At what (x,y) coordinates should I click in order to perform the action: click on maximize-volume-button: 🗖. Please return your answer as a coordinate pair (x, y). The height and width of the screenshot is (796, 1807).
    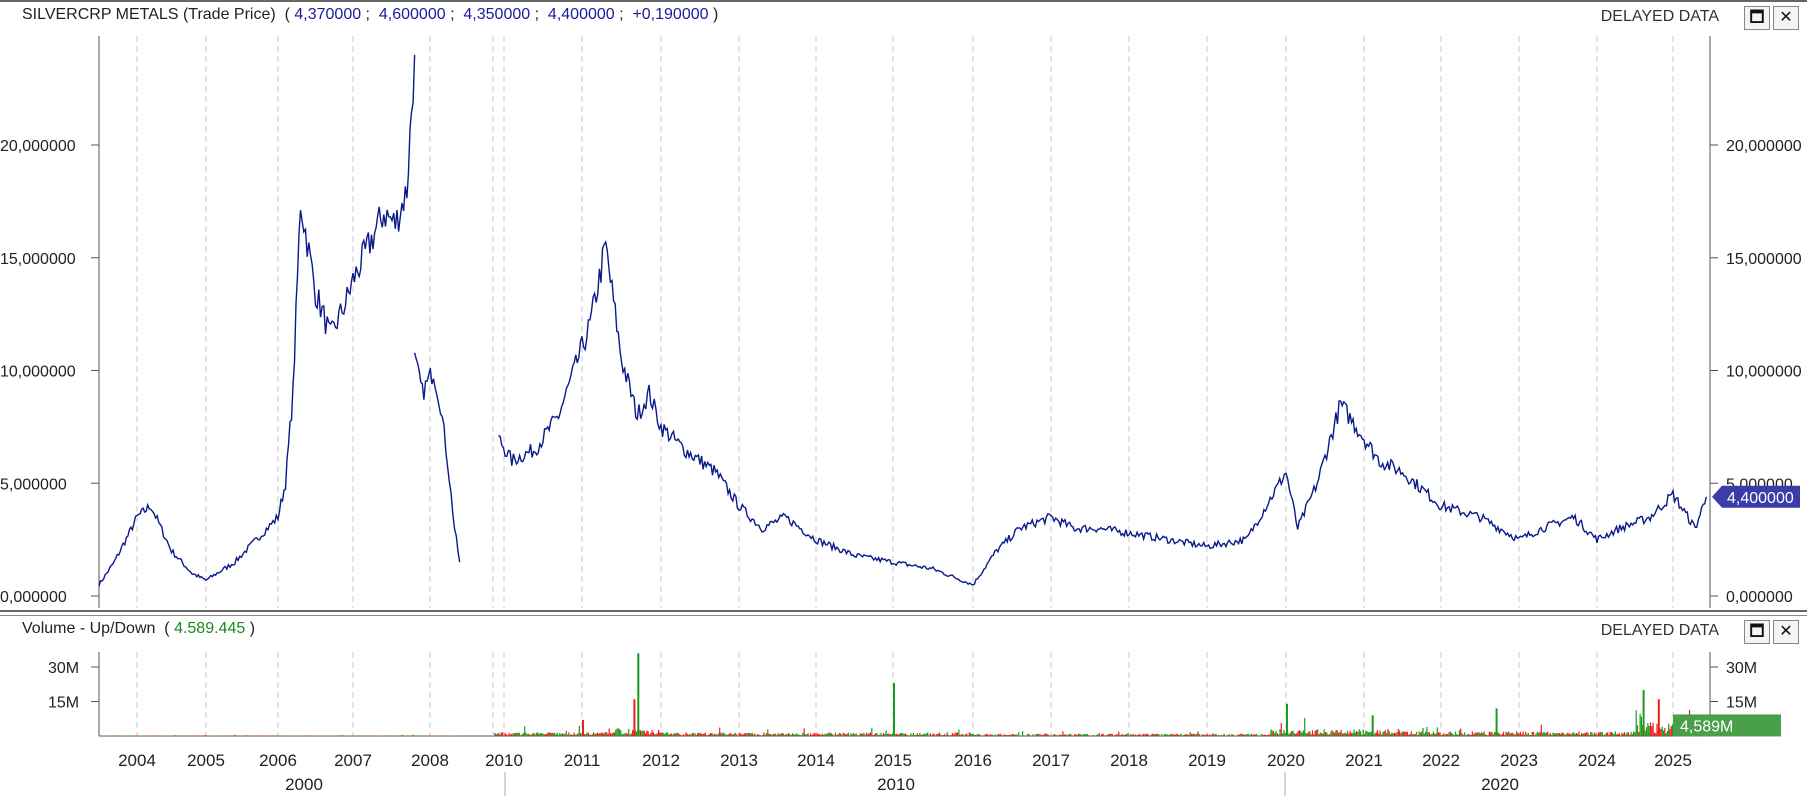
    Looking at the image, I should click on (1757, 632).